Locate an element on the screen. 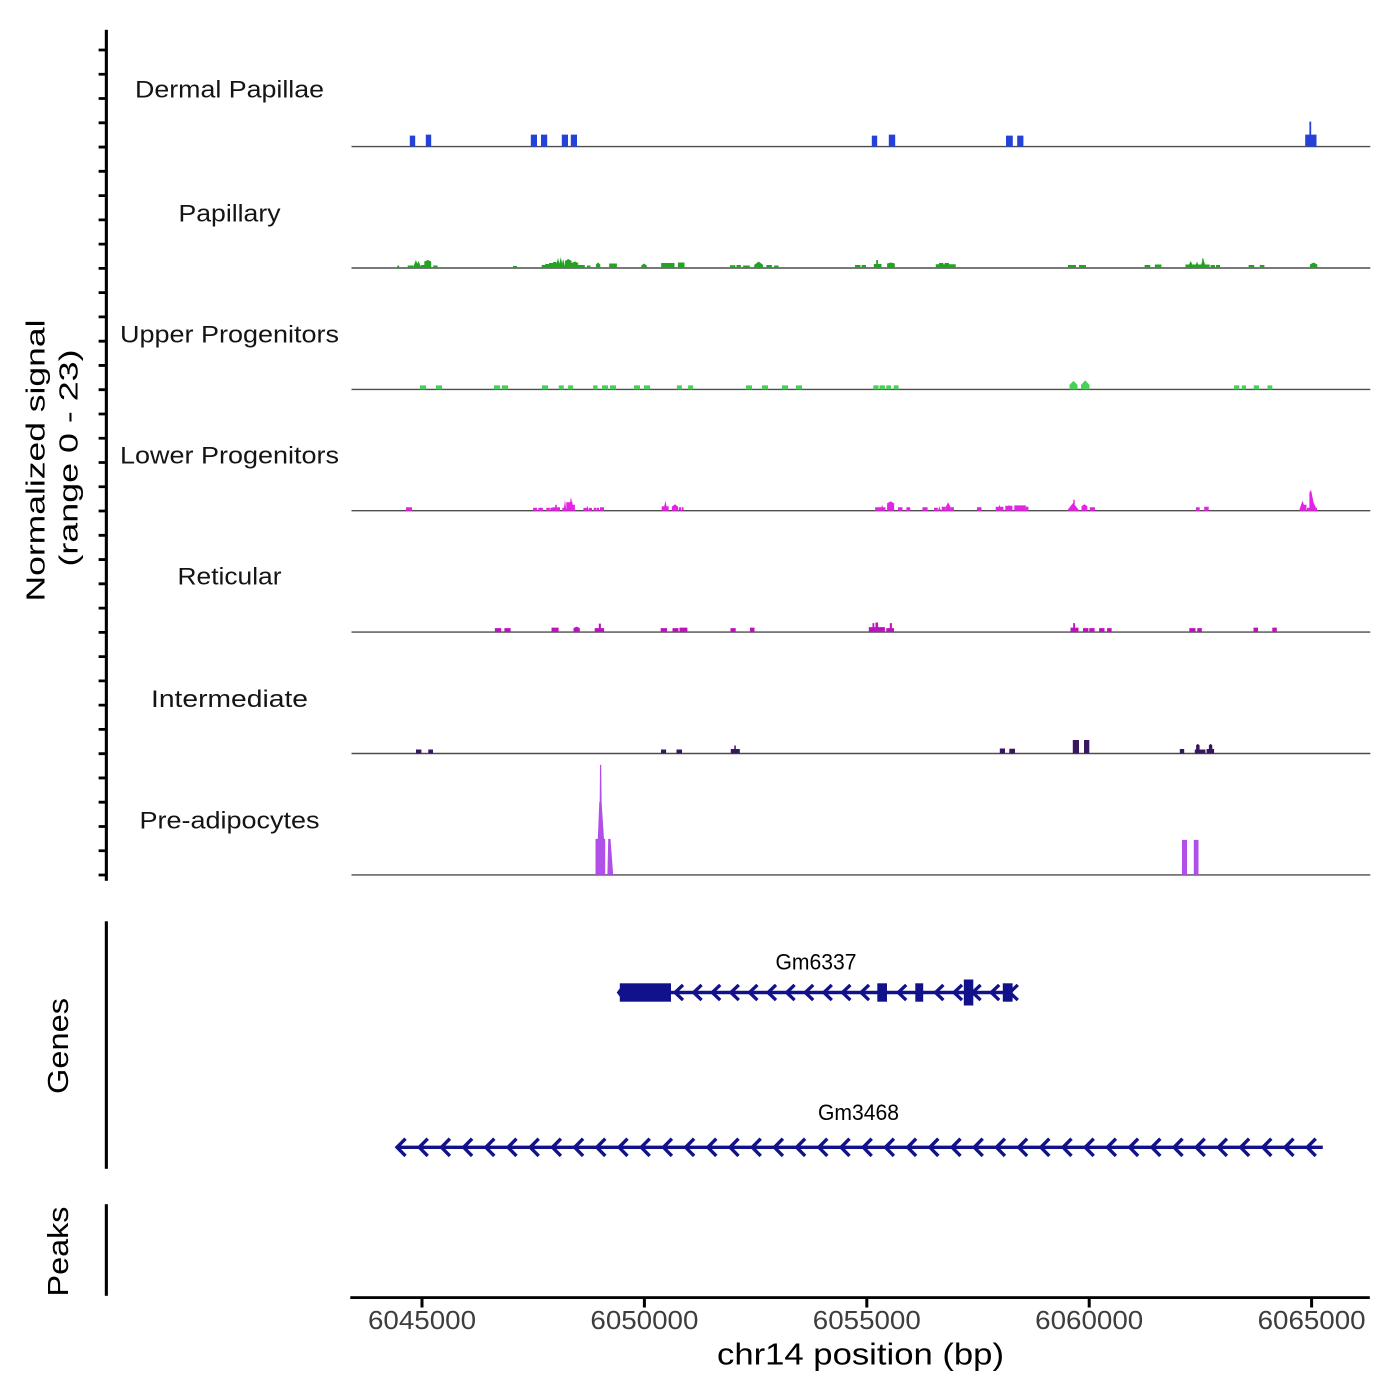 The height and width of the screenshot is (1400, 1400). svg-text: Upper Progenitors is located at coordinates (229, 334).